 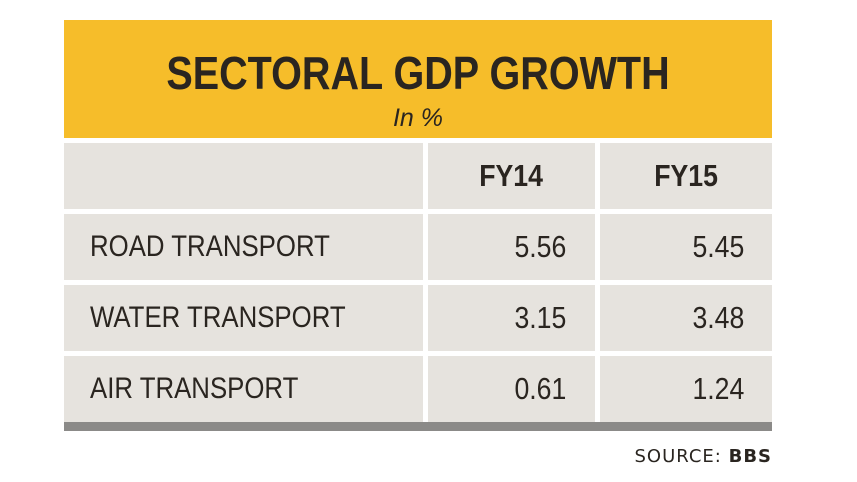 I want to click on cell-value: 1.24, so click(x=685, y=386).